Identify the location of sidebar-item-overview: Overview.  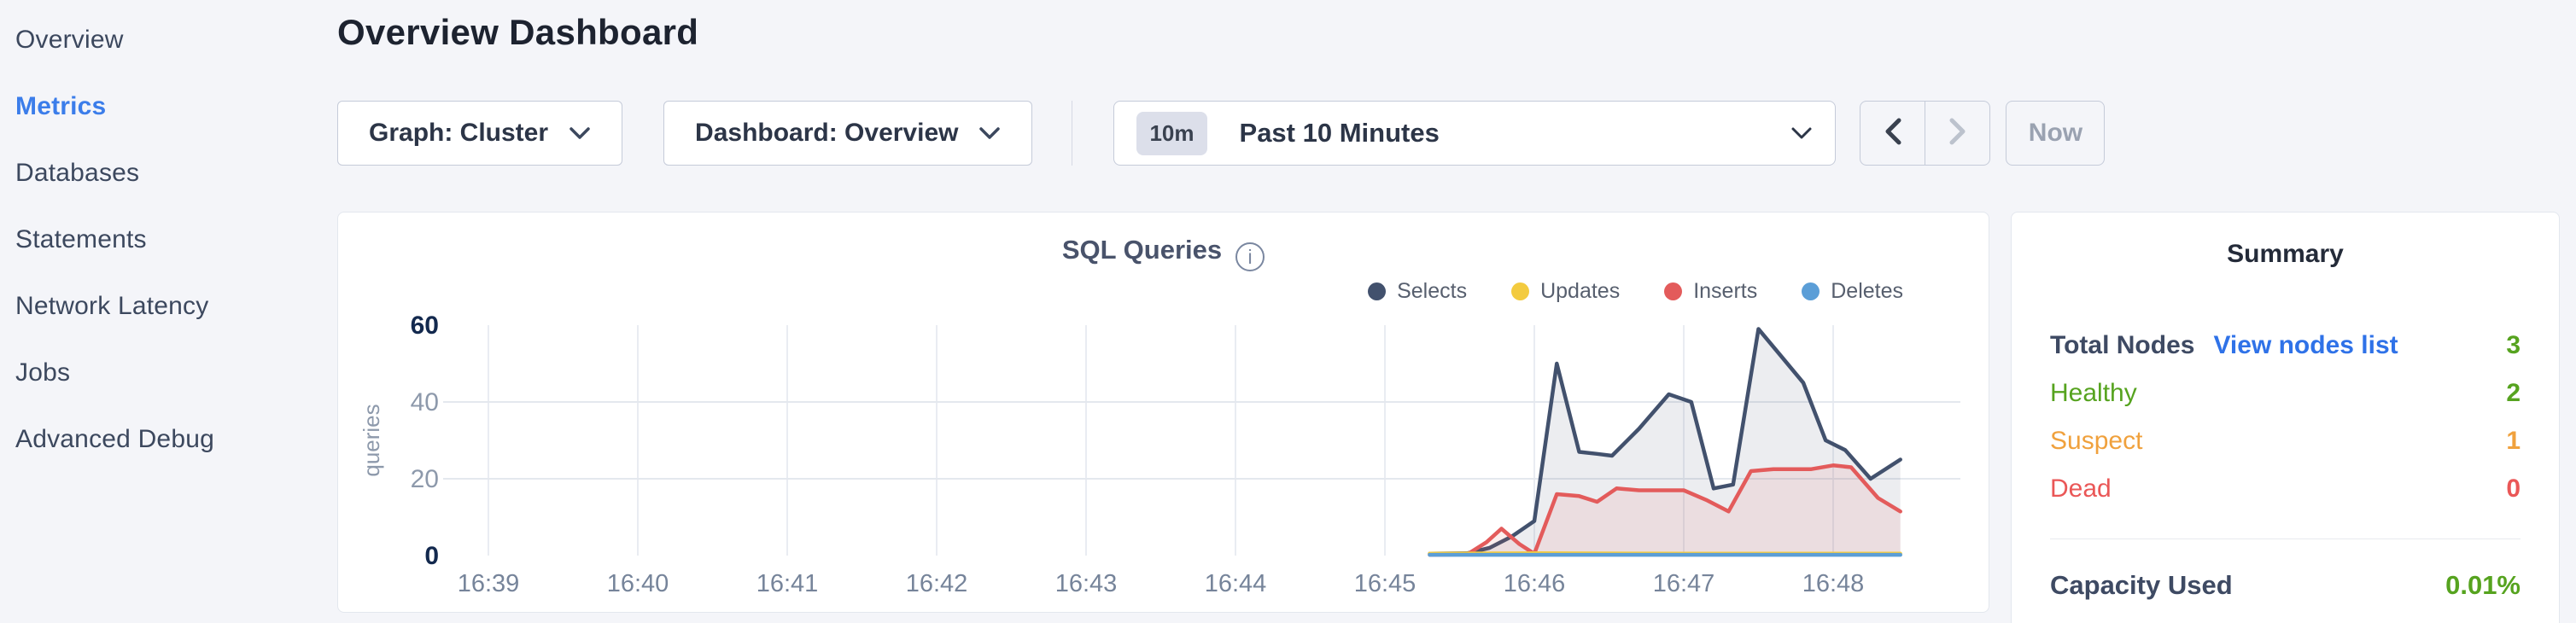
(69, 40).